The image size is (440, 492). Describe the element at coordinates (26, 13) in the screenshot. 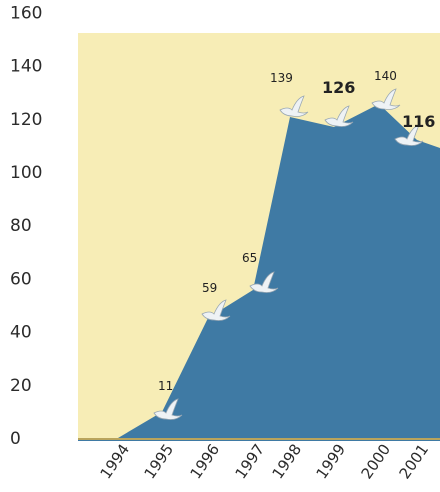

I see `y-tick-label: 160` at that location.